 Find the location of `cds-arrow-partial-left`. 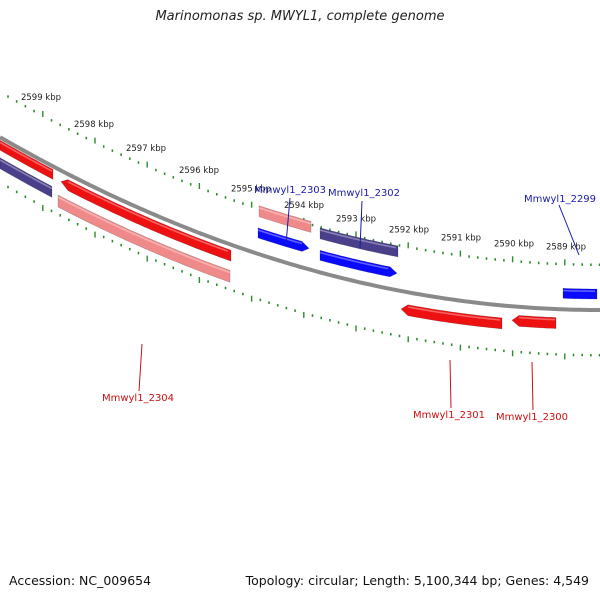

cds-arrow-partial-left is located at coordinates (27, 159).